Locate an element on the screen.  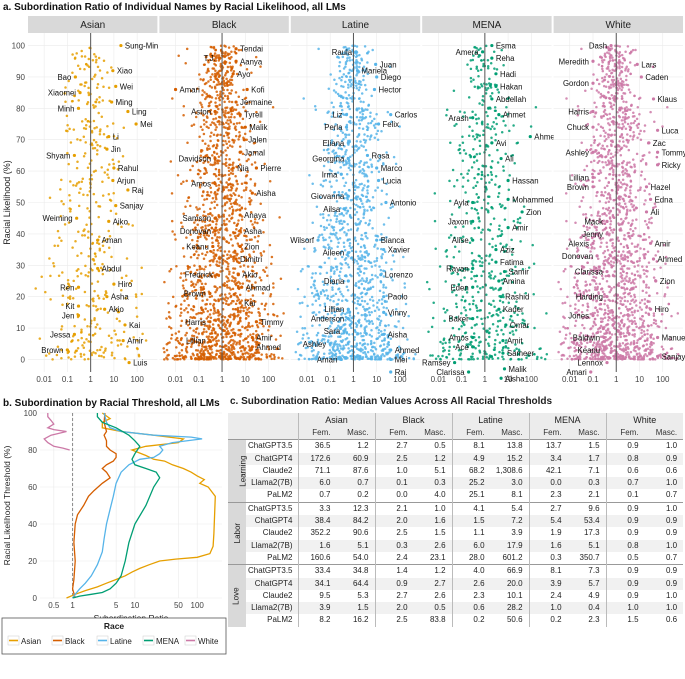
panel-a-ytick: 40 is located at coordinates (20, 234).